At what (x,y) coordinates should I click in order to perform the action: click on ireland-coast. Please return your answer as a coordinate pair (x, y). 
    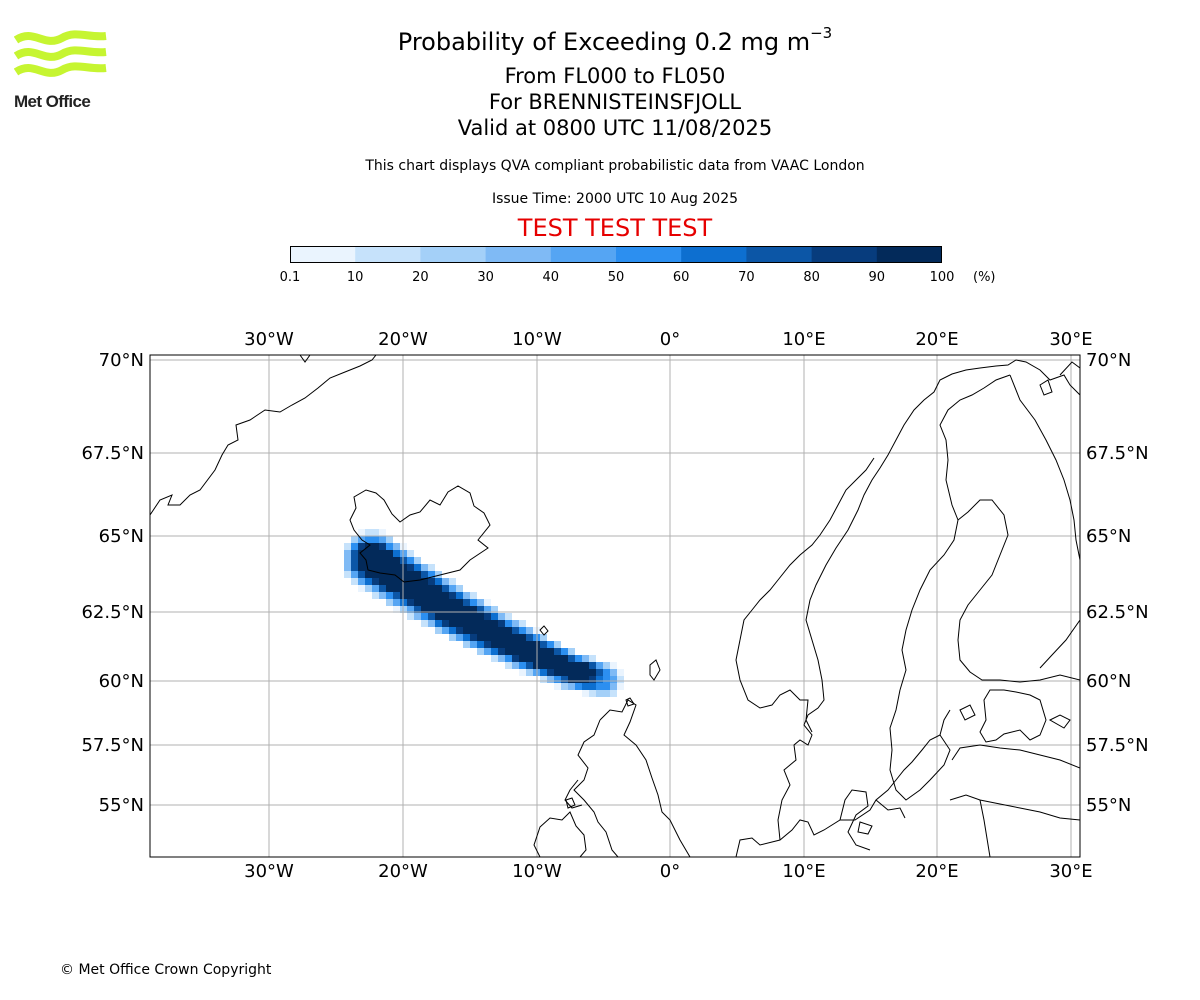
    Looking at the image, I should click on (560, 834).